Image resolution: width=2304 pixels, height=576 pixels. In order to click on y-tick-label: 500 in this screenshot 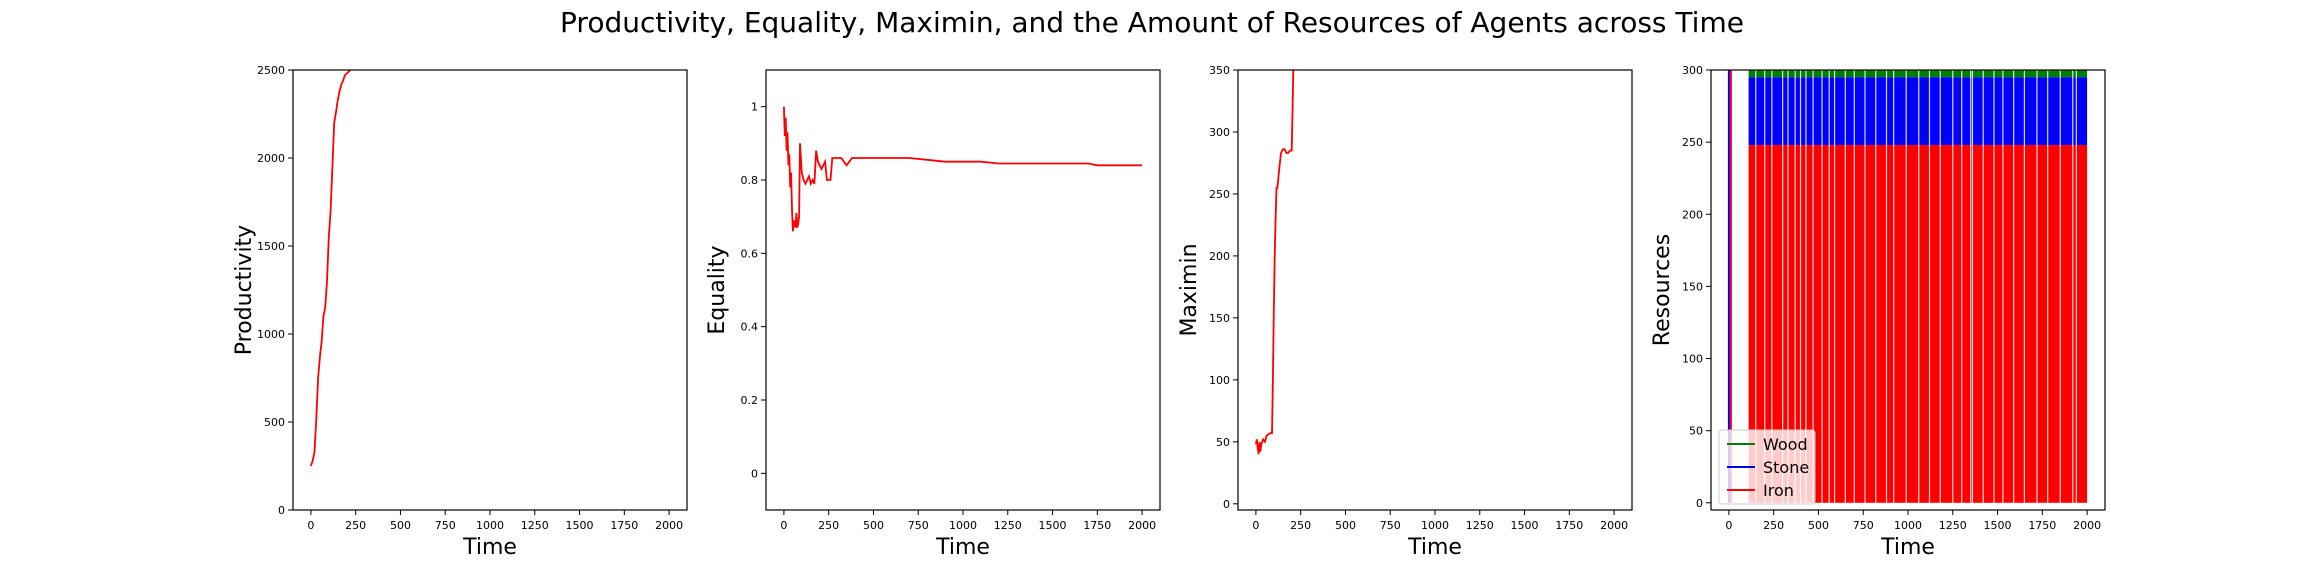, I will do `click(274, 422)`.